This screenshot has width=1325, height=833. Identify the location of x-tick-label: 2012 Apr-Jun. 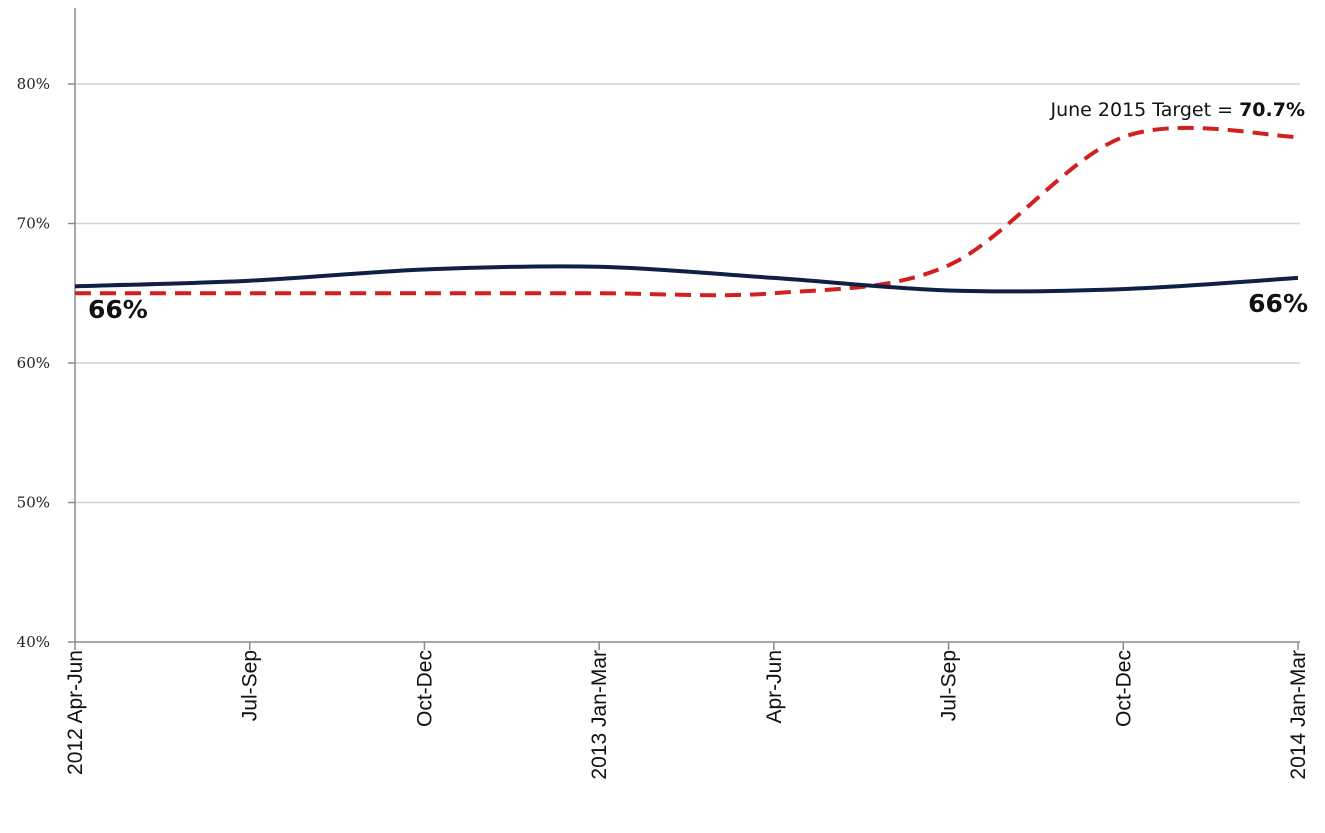
(75, 712).